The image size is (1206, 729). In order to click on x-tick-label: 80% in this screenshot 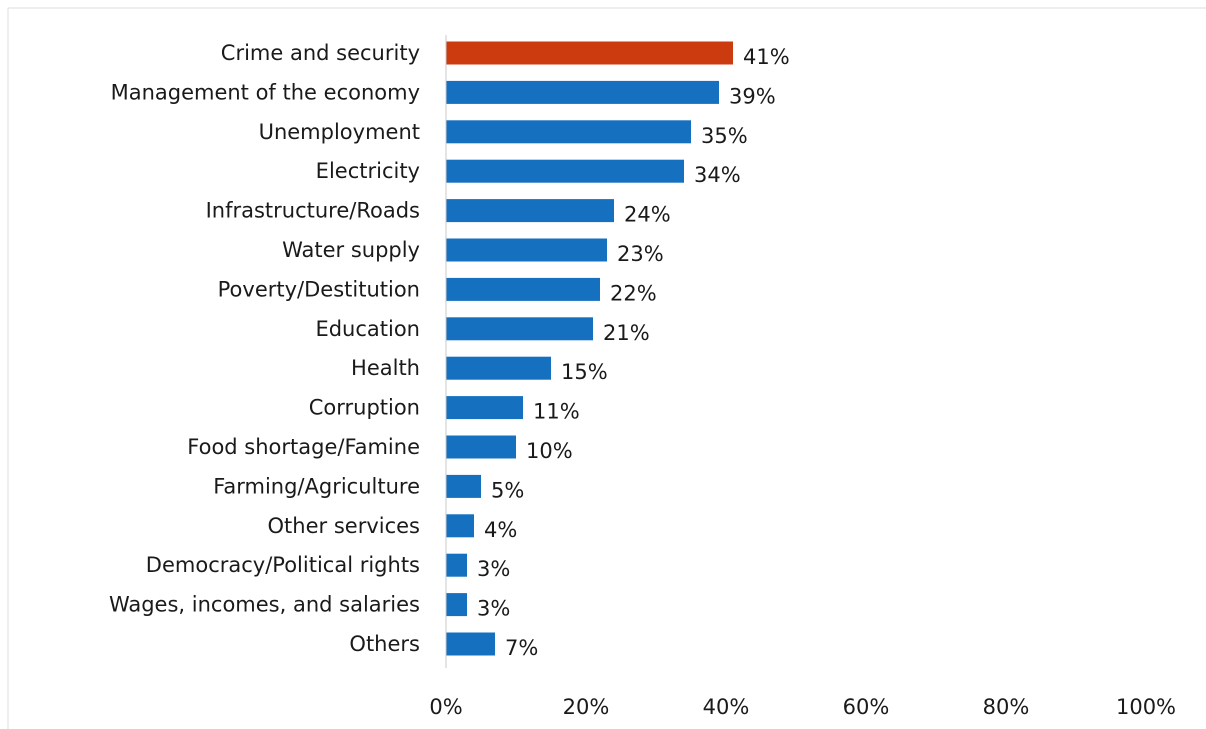, I will do `click(1006, 707)`.